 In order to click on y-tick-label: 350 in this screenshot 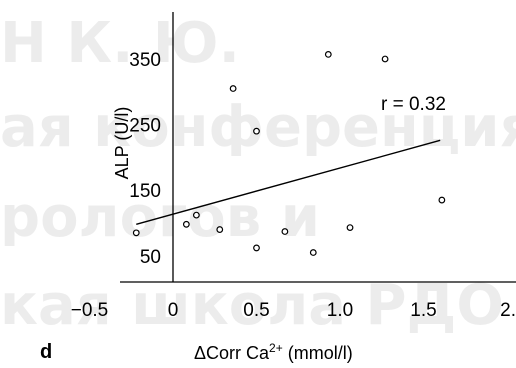, I will do `click(145, 60)`.